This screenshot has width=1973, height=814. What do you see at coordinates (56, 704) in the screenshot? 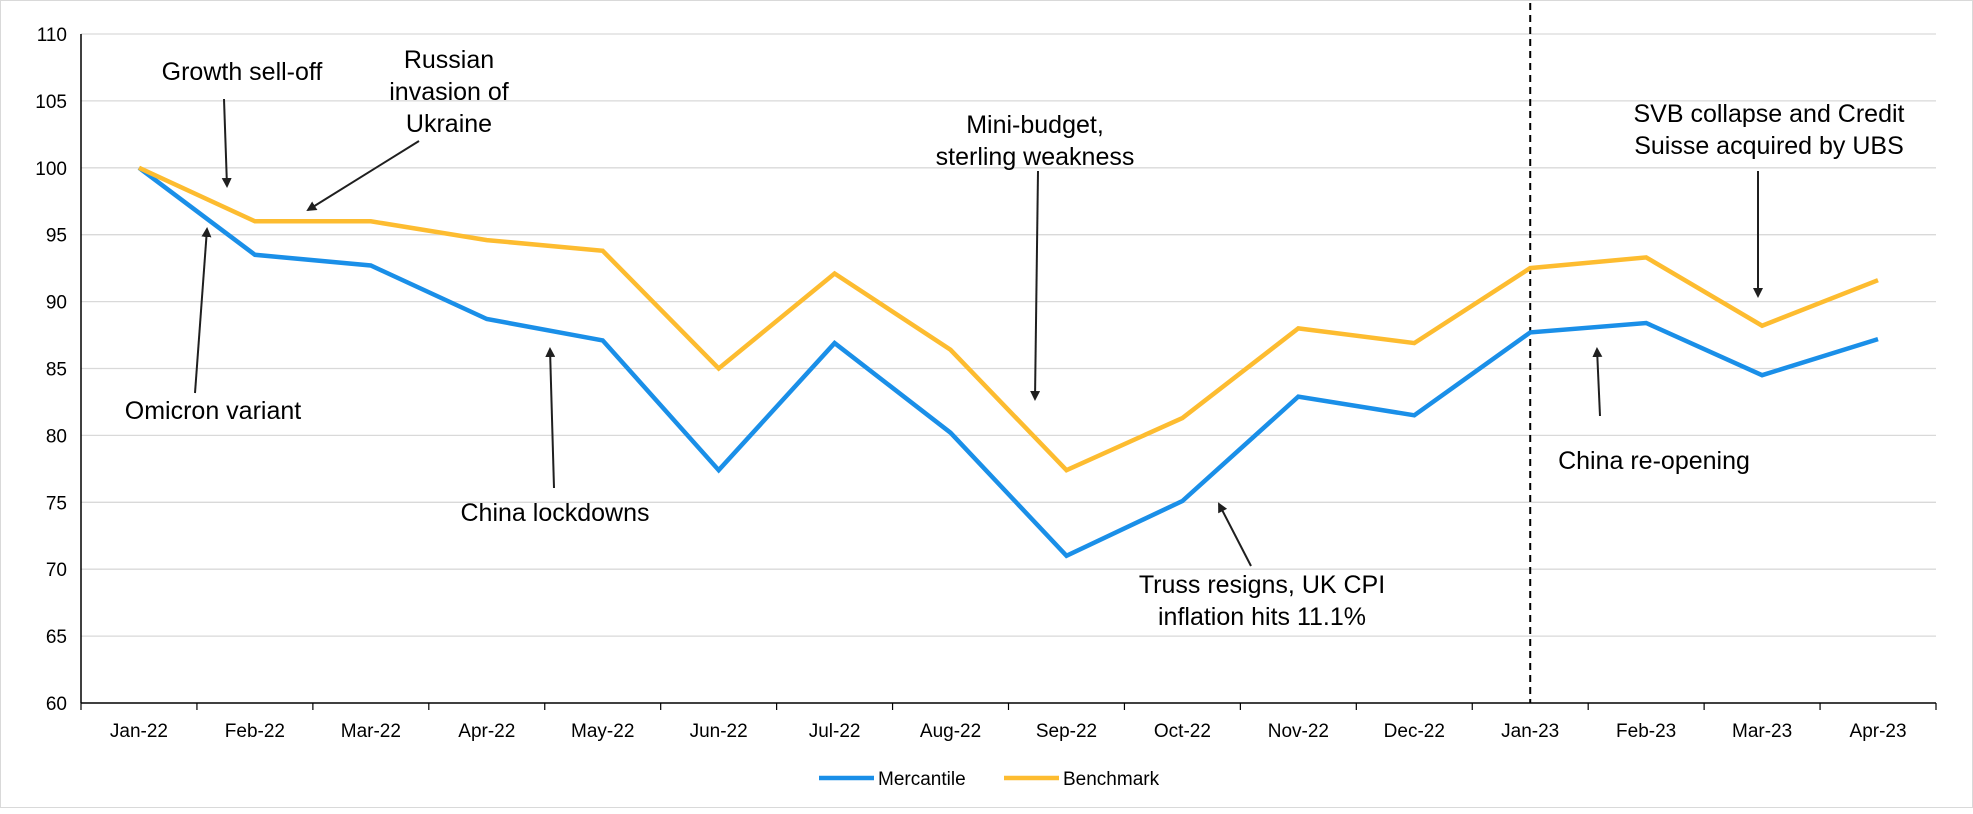
I see `y-tick-label-60: 60` at bounding box center [56, 704].